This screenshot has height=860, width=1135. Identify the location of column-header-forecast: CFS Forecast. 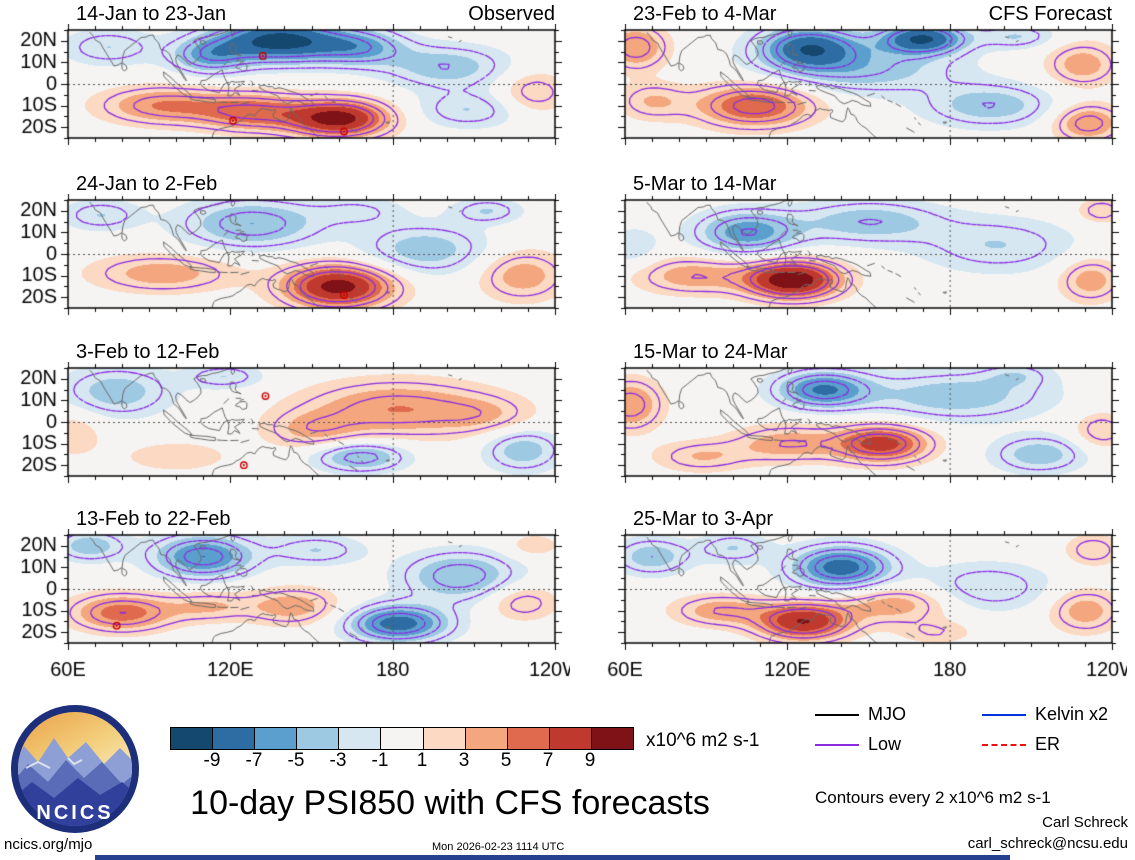
(1050, 14).